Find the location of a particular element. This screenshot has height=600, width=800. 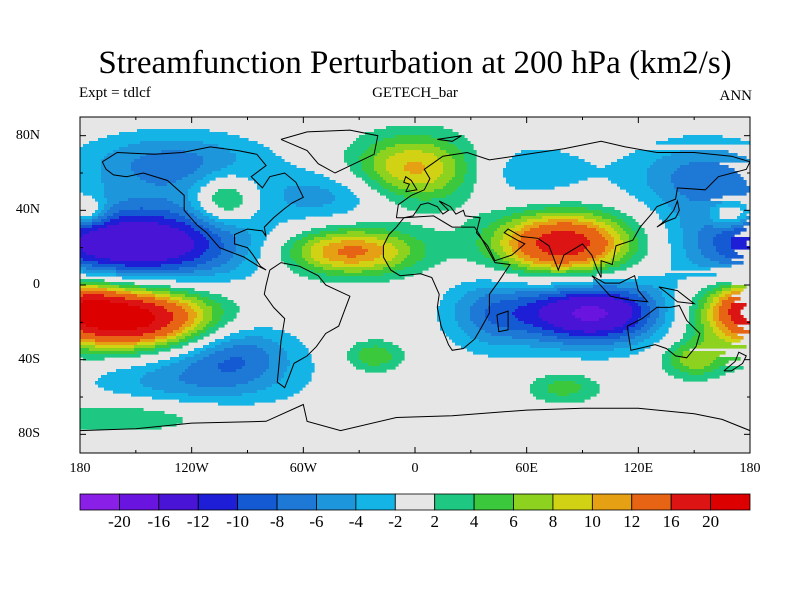

colorbar is located at coordinates (415, 502).